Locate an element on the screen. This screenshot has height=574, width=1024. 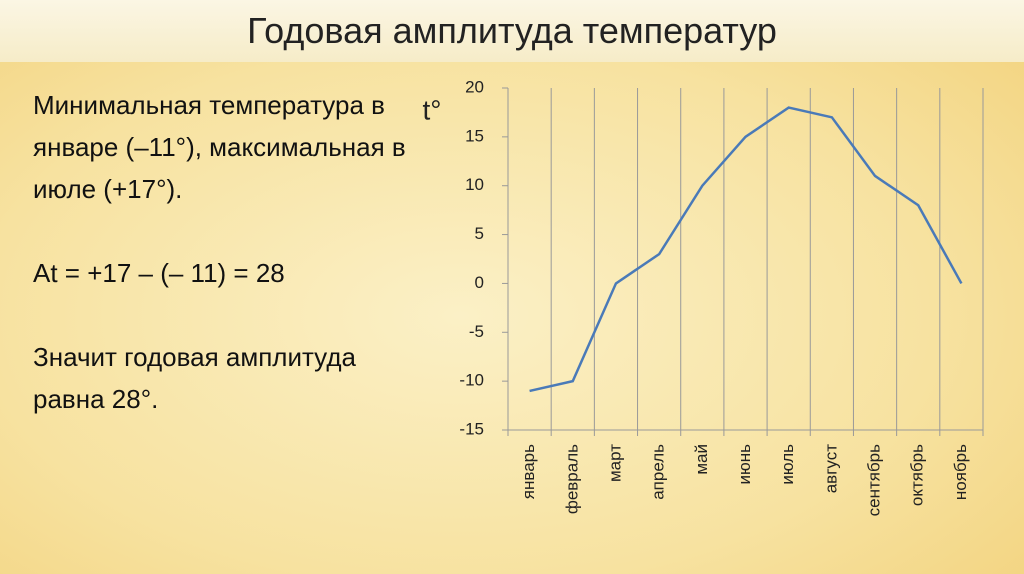
y-tick-label: 15 is located at coordinates (474, 135).